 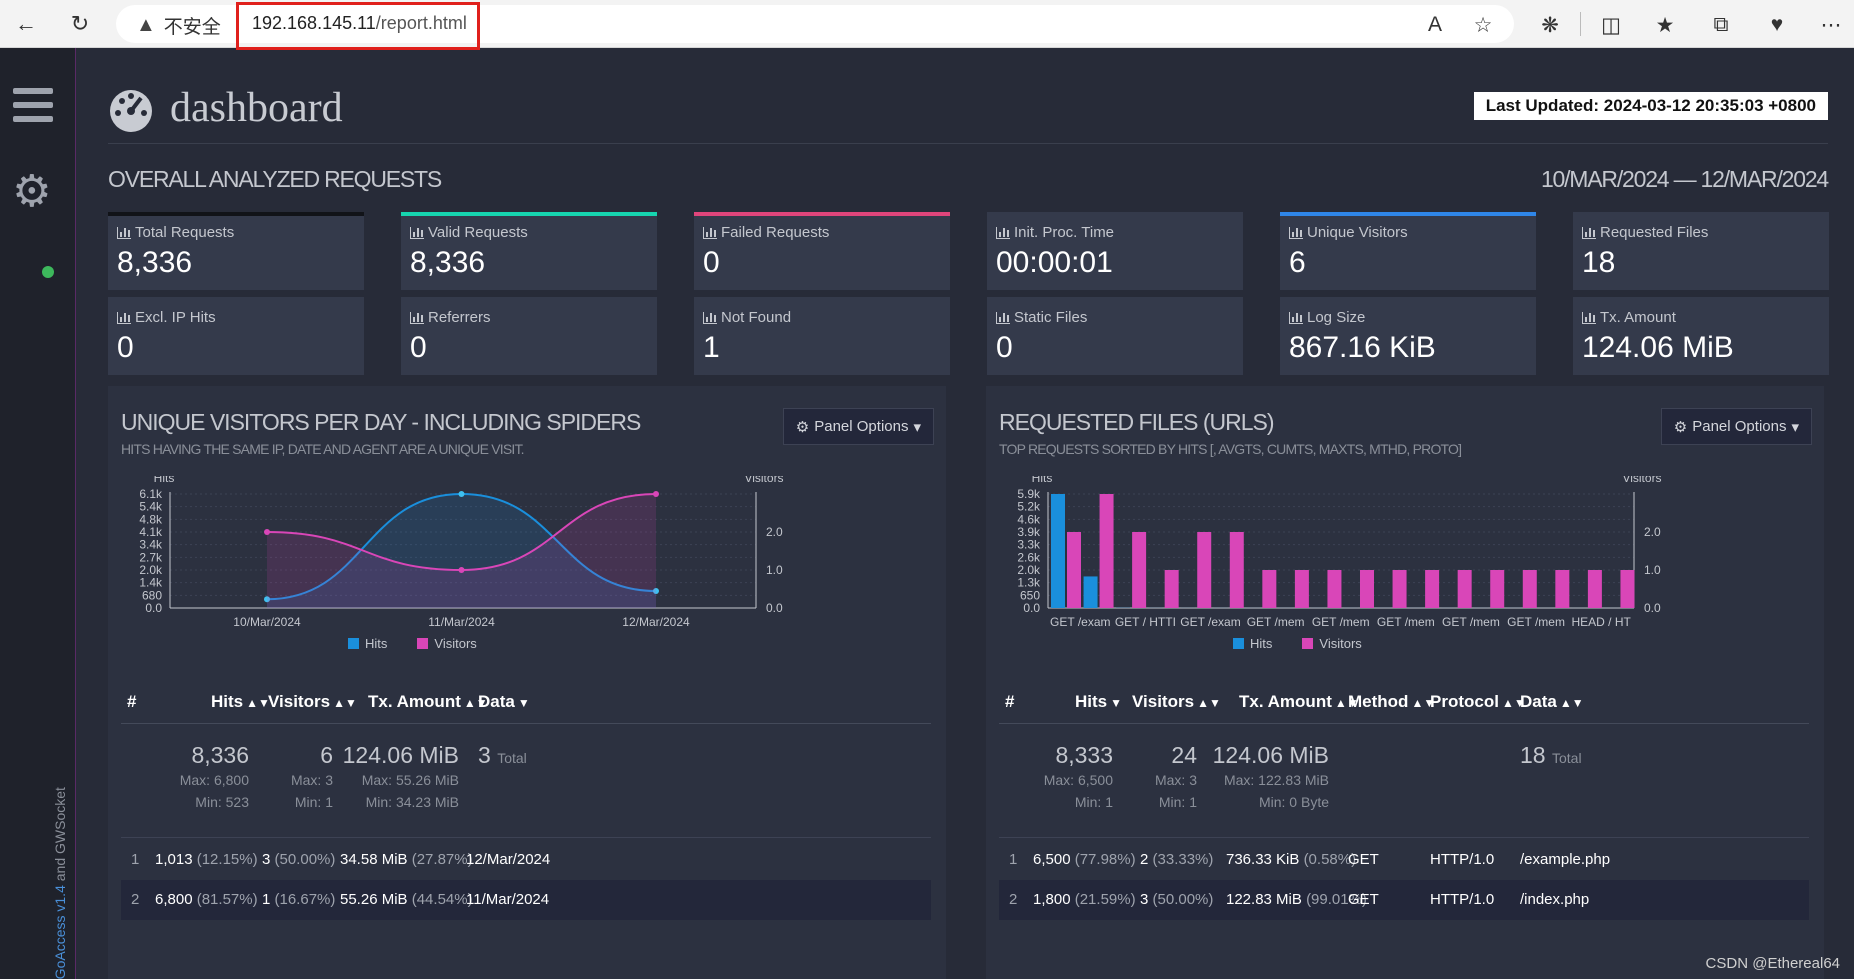 What do you see at coordinates (1029, 570) in the screenshot?
I see `y-tick-label: 2.0k` at bounding box center [1029, 570].